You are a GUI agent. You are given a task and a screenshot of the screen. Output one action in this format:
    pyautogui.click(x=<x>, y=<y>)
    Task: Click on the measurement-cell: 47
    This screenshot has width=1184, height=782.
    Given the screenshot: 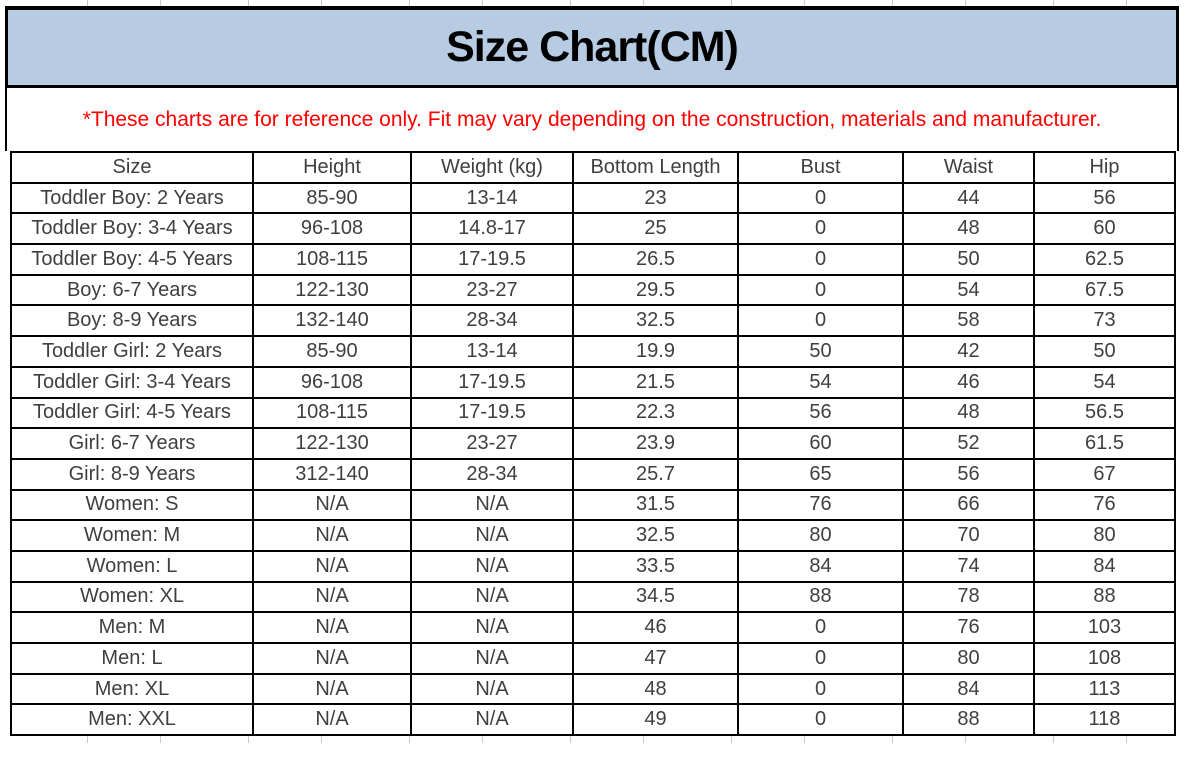 What is the action you would take?
    pyautogui.click(x=655, y=658)
    